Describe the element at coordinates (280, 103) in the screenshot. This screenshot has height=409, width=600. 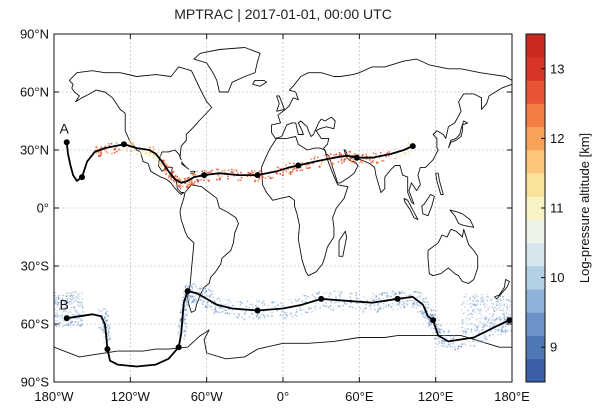
I see `coastline` at that location.